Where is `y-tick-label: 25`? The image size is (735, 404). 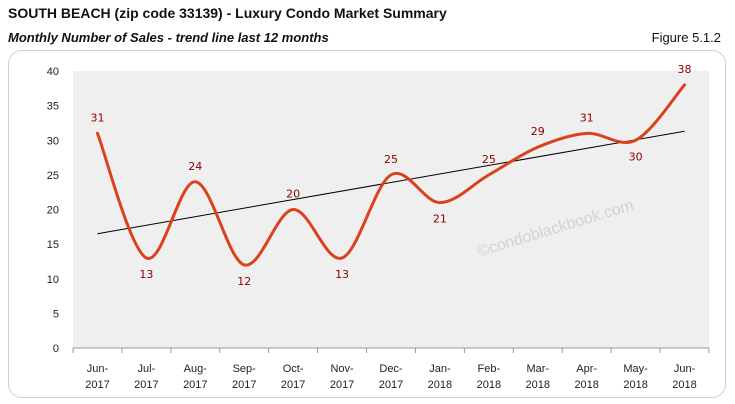 y-tick-label: 25 is located at coordinates (53, 176).